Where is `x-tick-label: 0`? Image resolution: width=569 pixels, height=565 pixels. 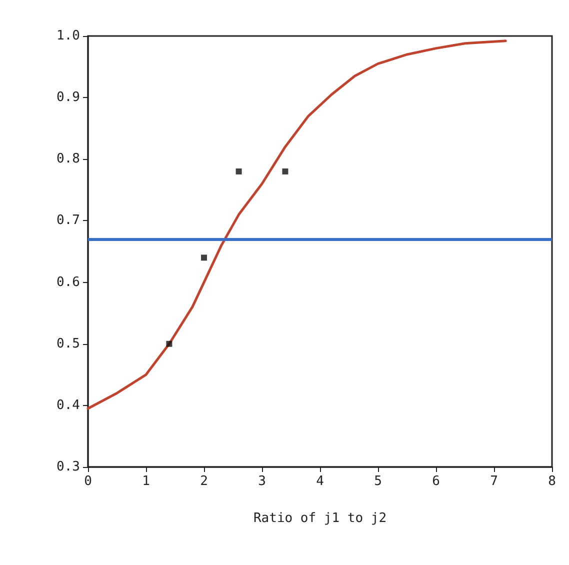
x-tick-label: 0 is located at coordinates (88, 481).